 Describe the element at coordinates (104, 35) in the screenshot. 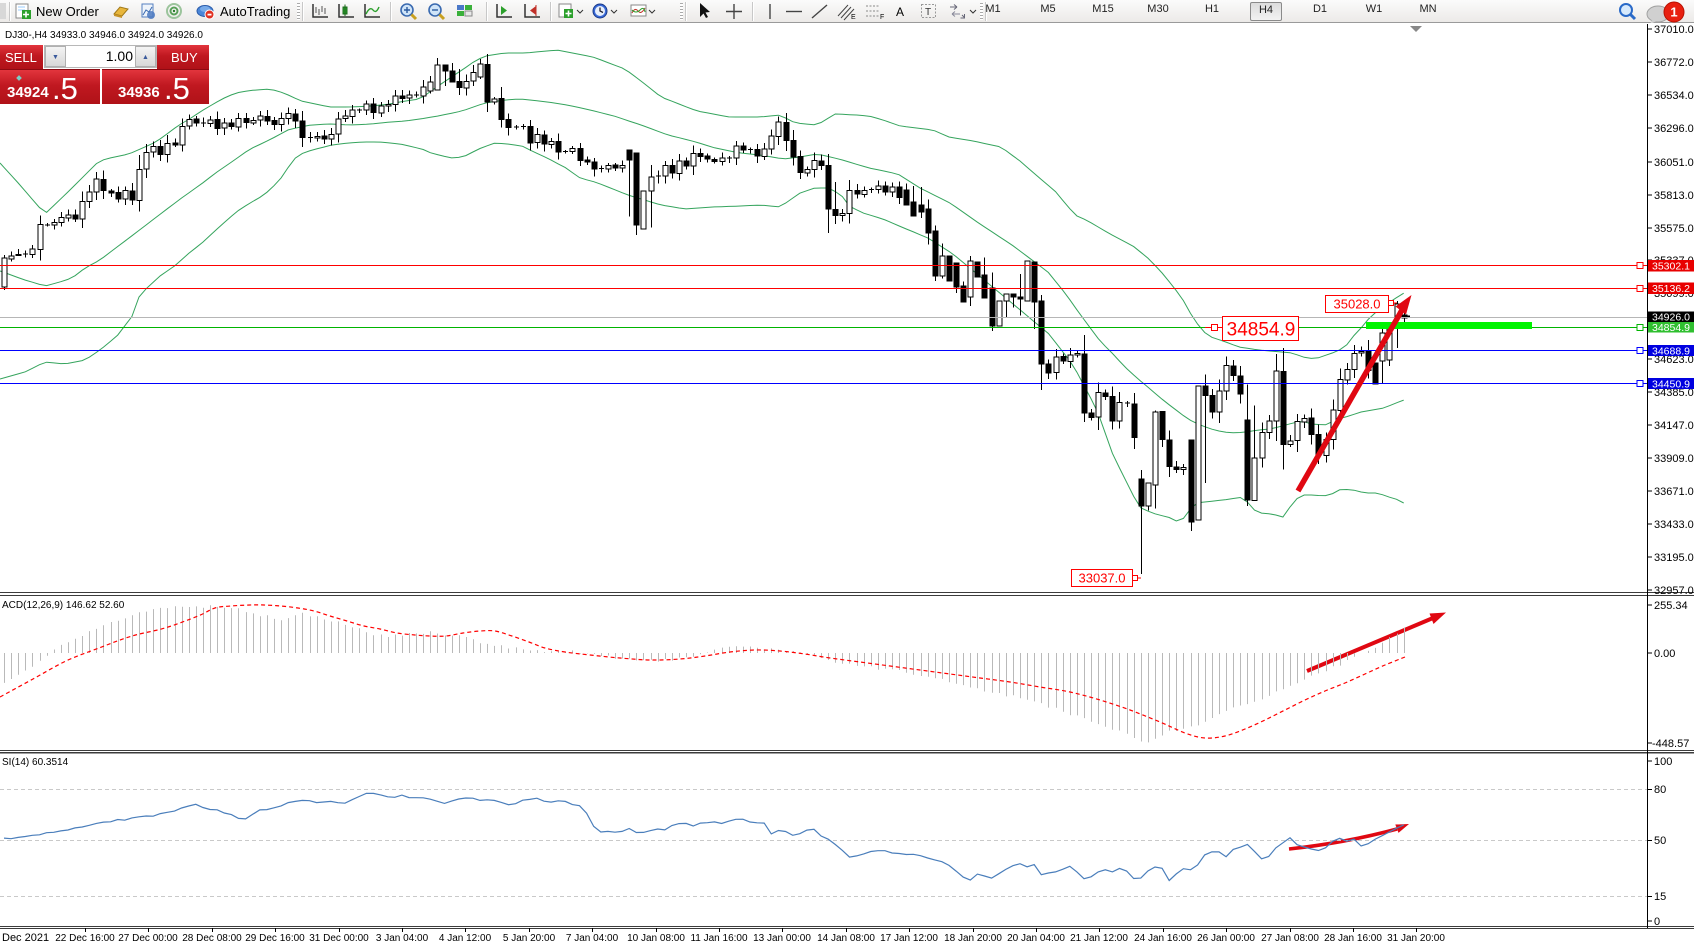

I see `svg-text:DJ30-,H4 34933.0 34946.0 3492: DJ30-,H4 34933.0 34946.0 34924.0 34926.0` at that location.